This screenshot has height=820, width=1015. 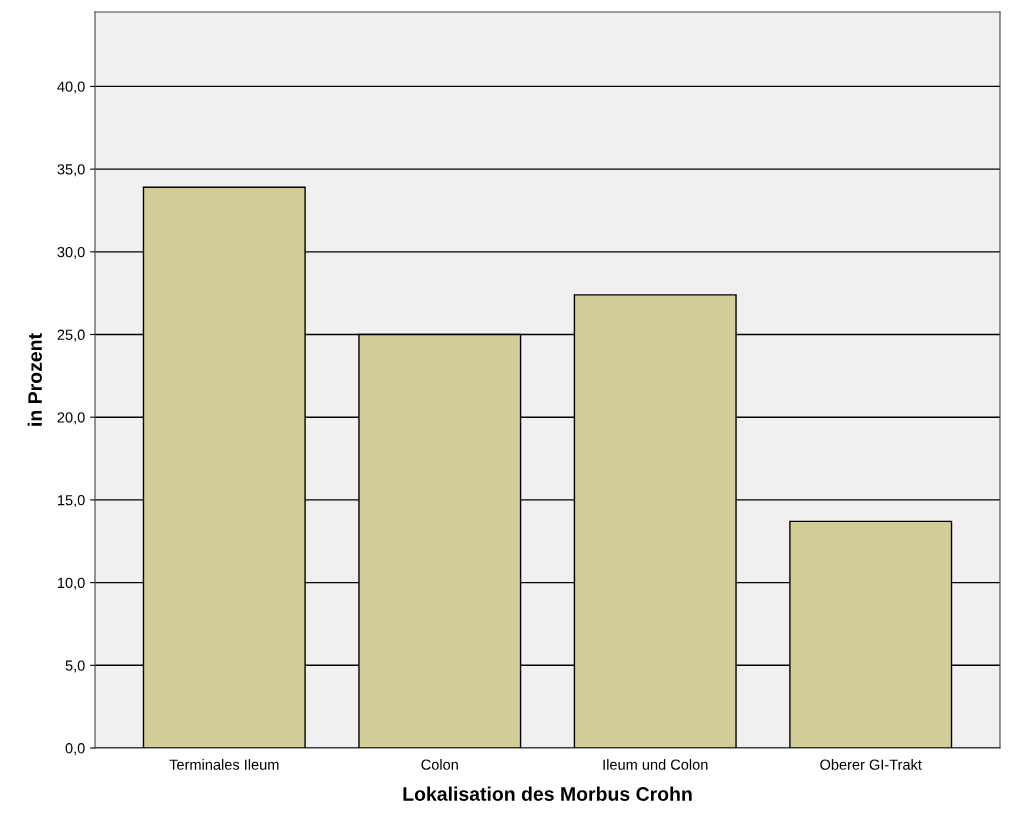 What do you see at coordinates (71, 252) in the screenshot?
I see `y-tick-label: 30,0` at bounding box center [71, 252].